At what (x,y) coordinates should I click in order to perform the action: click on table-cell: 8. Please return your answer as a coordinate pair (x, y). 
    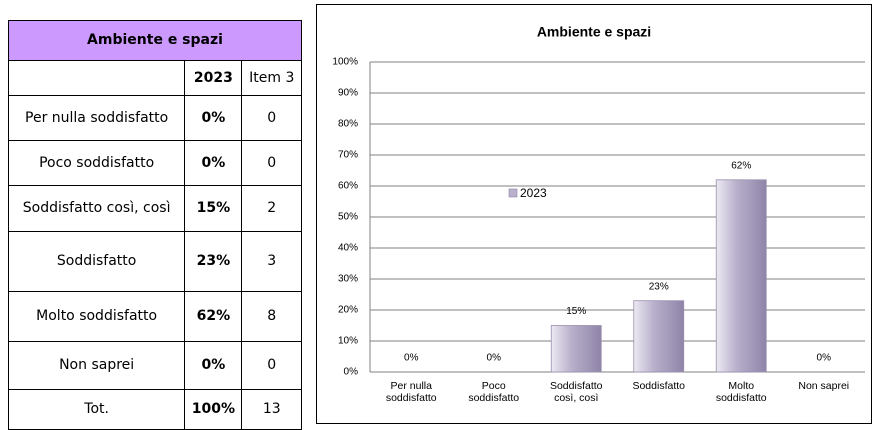
    Looking at the image, I should click on (271, 316).